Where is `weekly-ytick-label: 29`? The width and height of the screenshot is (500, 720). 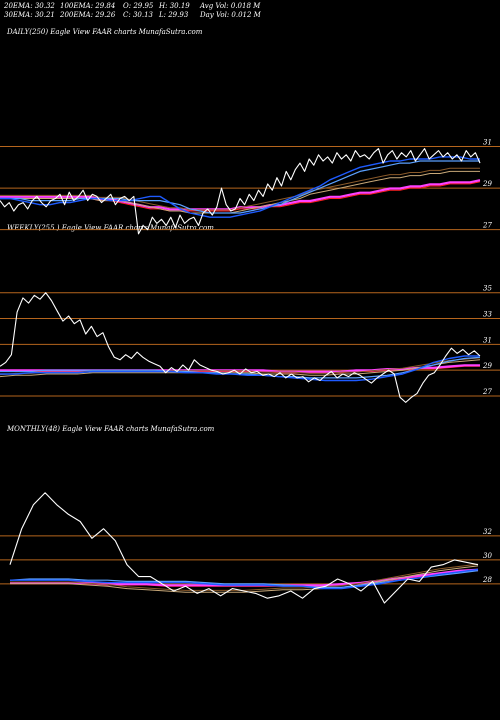
weekly-ytick-label: 29 is located at coordinates (487, 366).